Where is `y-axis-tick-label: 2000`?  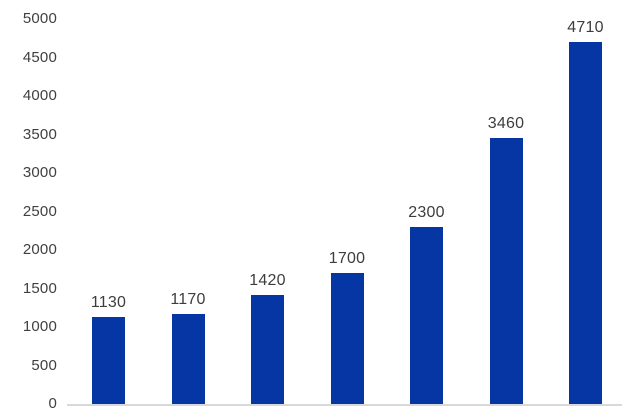
y-axis-tick-label: 2000 is located at coordinates (39, 250).